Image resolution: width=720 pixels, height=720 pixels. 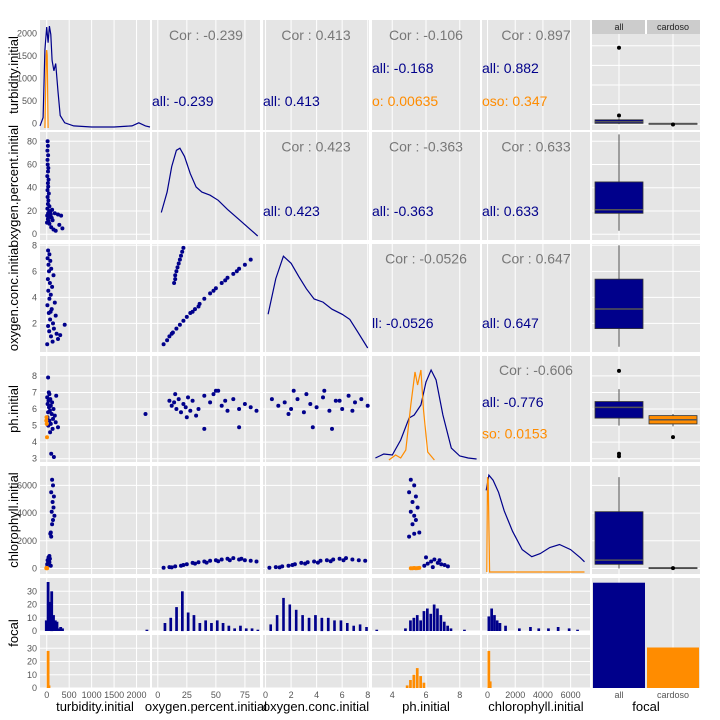 What do you see at coordinates (513, 402) in the screenshot?
I see `correlation-all: all: -0.776` at bounding box center [513, 402].